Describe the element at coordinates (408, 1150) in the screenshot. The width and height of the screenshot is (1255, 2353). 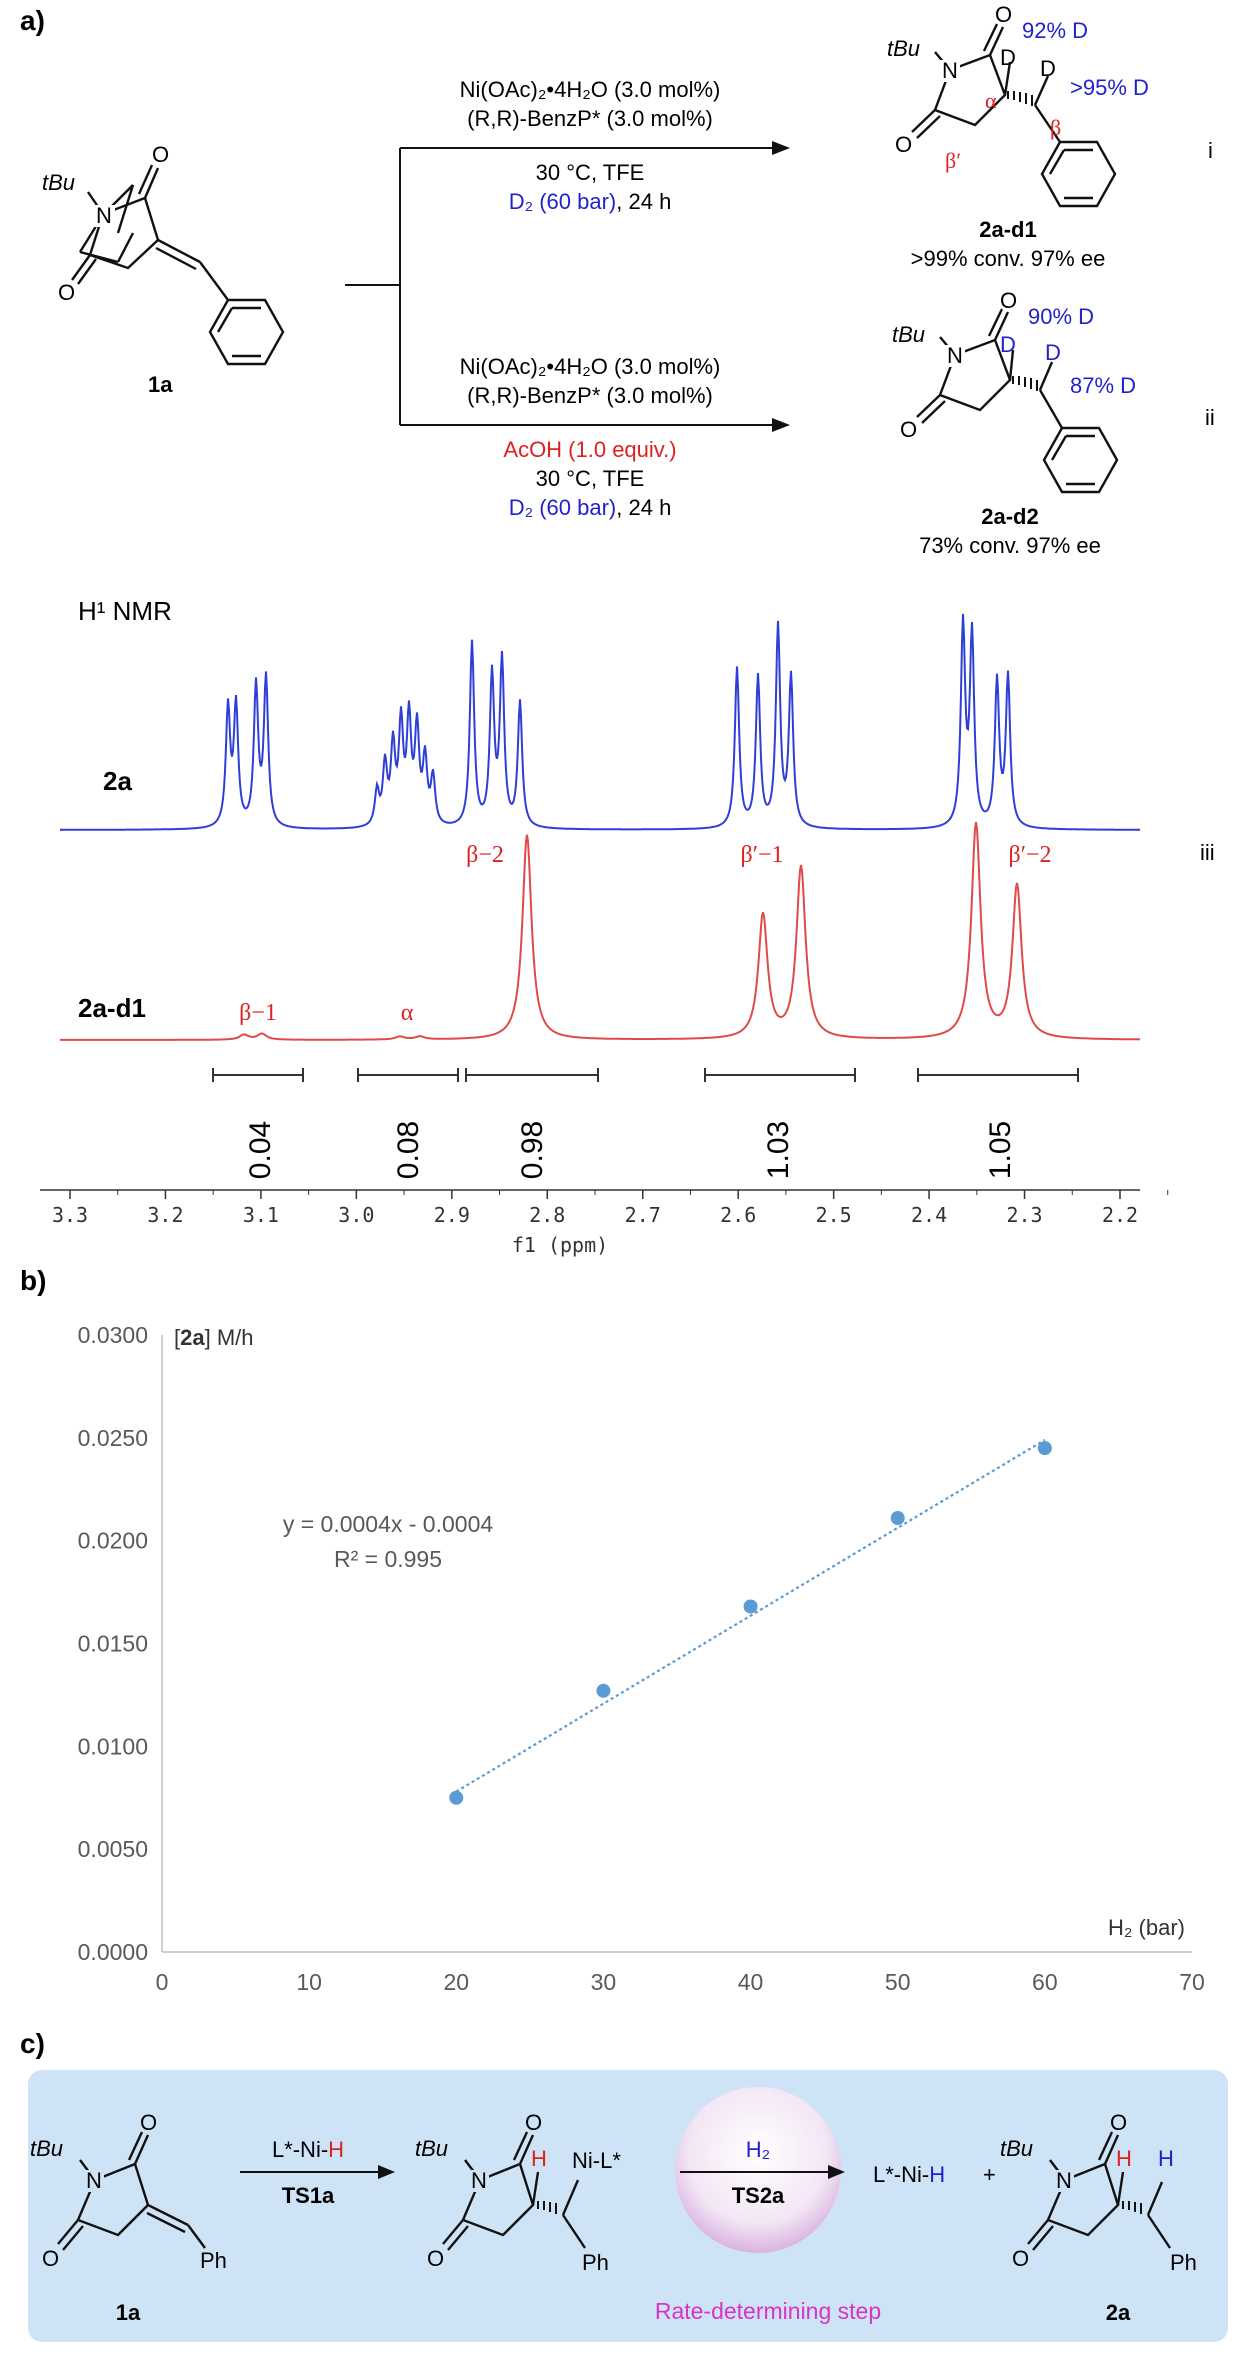
I see `integral-value: 0.08` at that location.